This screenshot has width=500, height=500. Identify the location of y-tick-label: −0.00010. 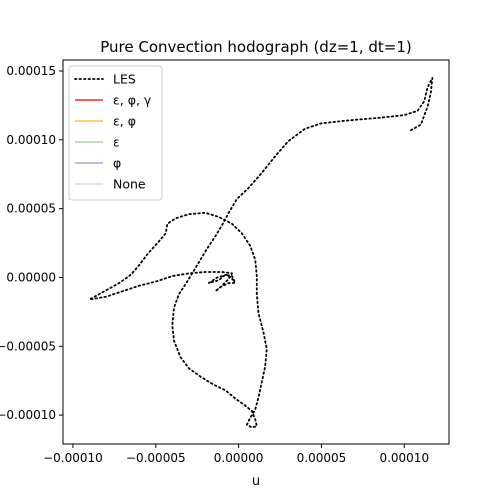
(28, 415).